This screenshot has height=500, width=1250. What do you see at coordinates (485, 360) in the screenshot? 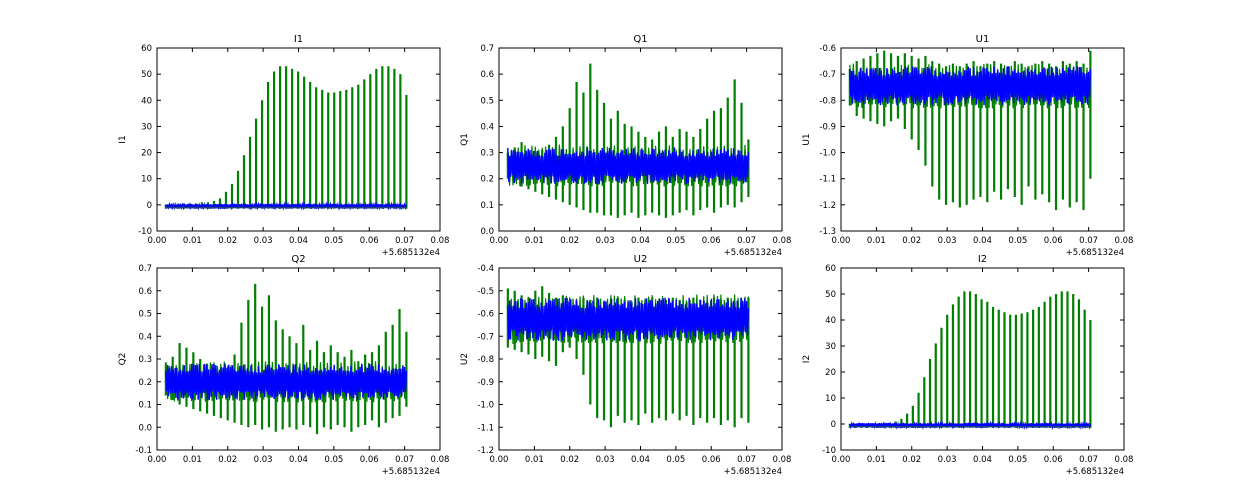
I see `y-tick-label: -0.8` at bounding box center [485, 360].